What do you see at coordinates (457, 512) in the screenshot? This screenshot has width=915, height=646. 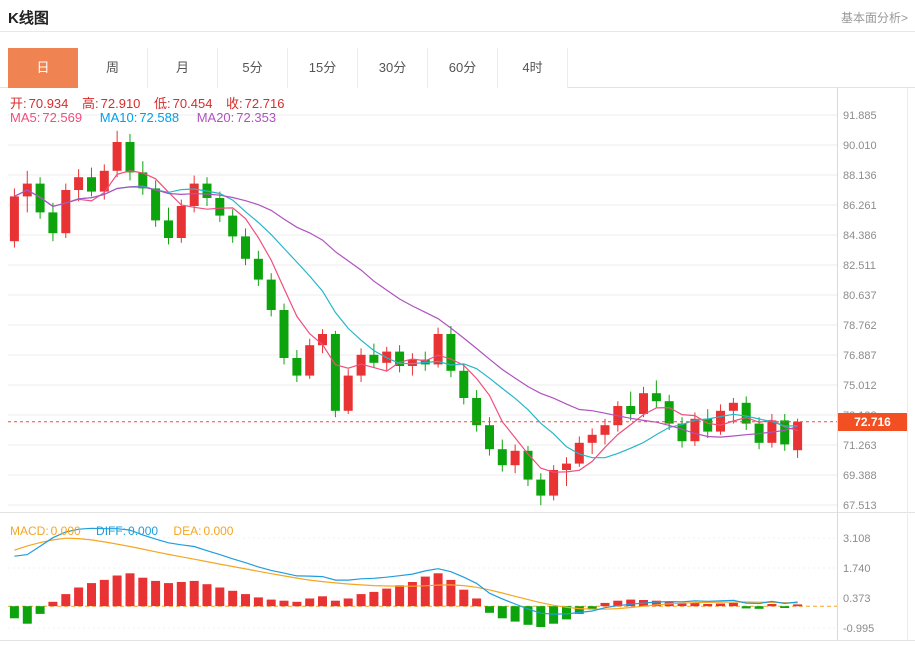 I see `panel-divider` at bounding box center [457, 512].